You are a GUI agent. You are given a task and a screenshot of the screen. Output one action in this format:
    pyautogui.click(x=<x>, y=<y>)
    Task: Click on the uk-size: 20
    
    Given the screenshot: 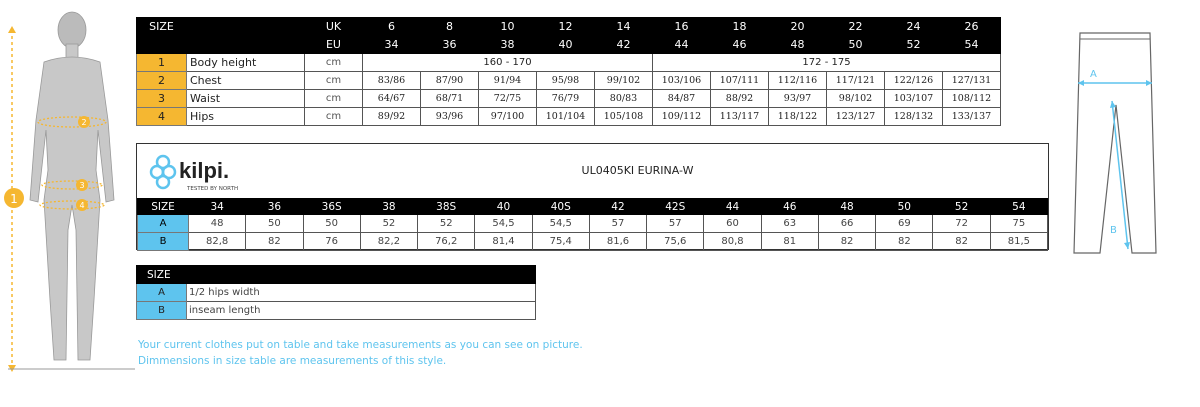 What is the action you would take?
    pyautogui.click(x=797, y=26)
    